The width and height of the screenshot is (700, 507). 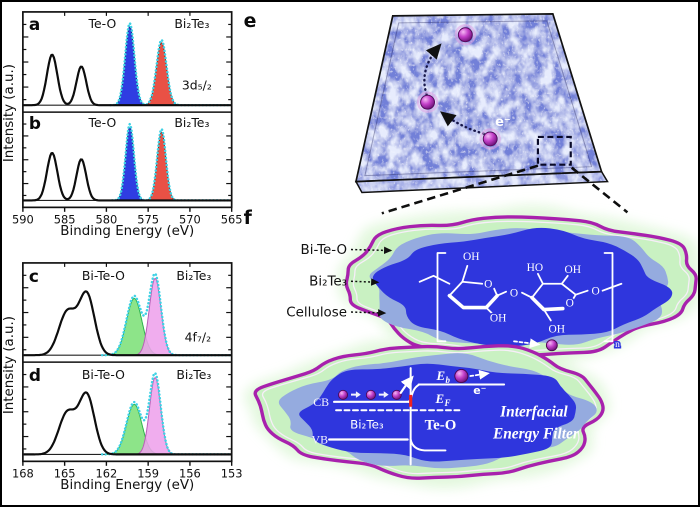 I want to click on annotation-bi-te-o-d: Bi-Te-O, so click(x=103, y=374).